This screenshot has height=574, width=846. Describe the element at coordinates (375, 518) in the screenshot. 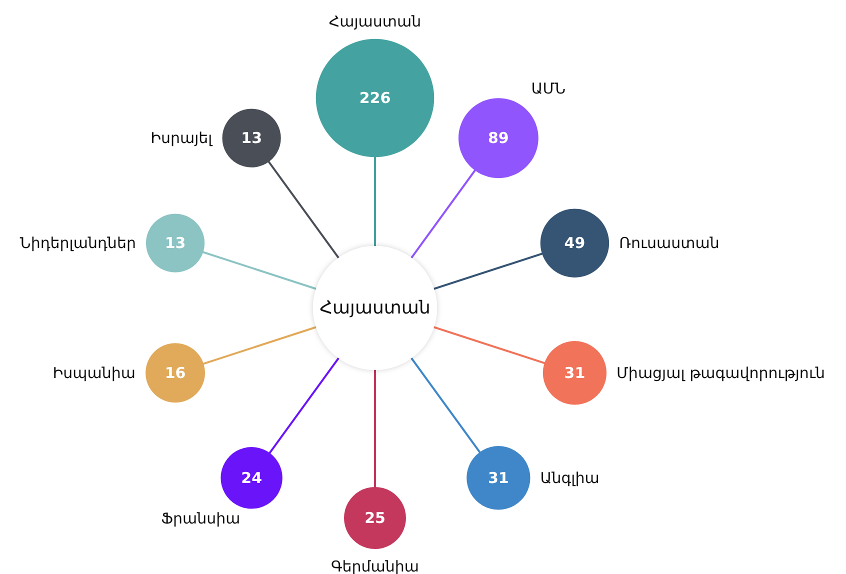

I see `data-label: 25` at that location.